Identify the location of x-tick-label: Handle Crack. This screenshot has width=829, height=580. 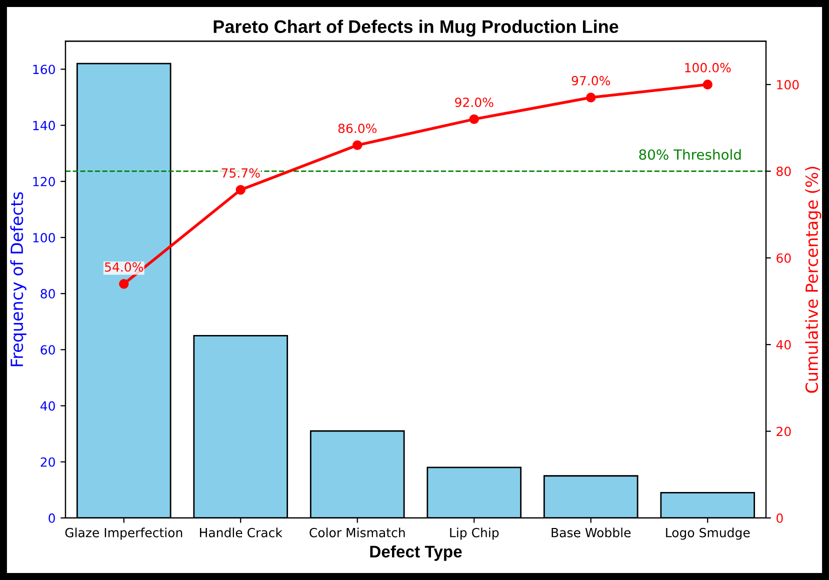
(241, 533).